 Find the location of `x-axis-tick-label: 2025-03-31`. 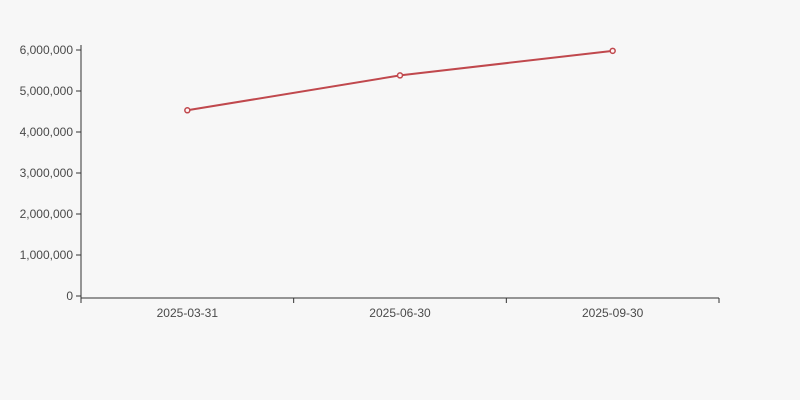

x-axis-tick-label: 2025-03-31 is located at coordinates (188, 313).